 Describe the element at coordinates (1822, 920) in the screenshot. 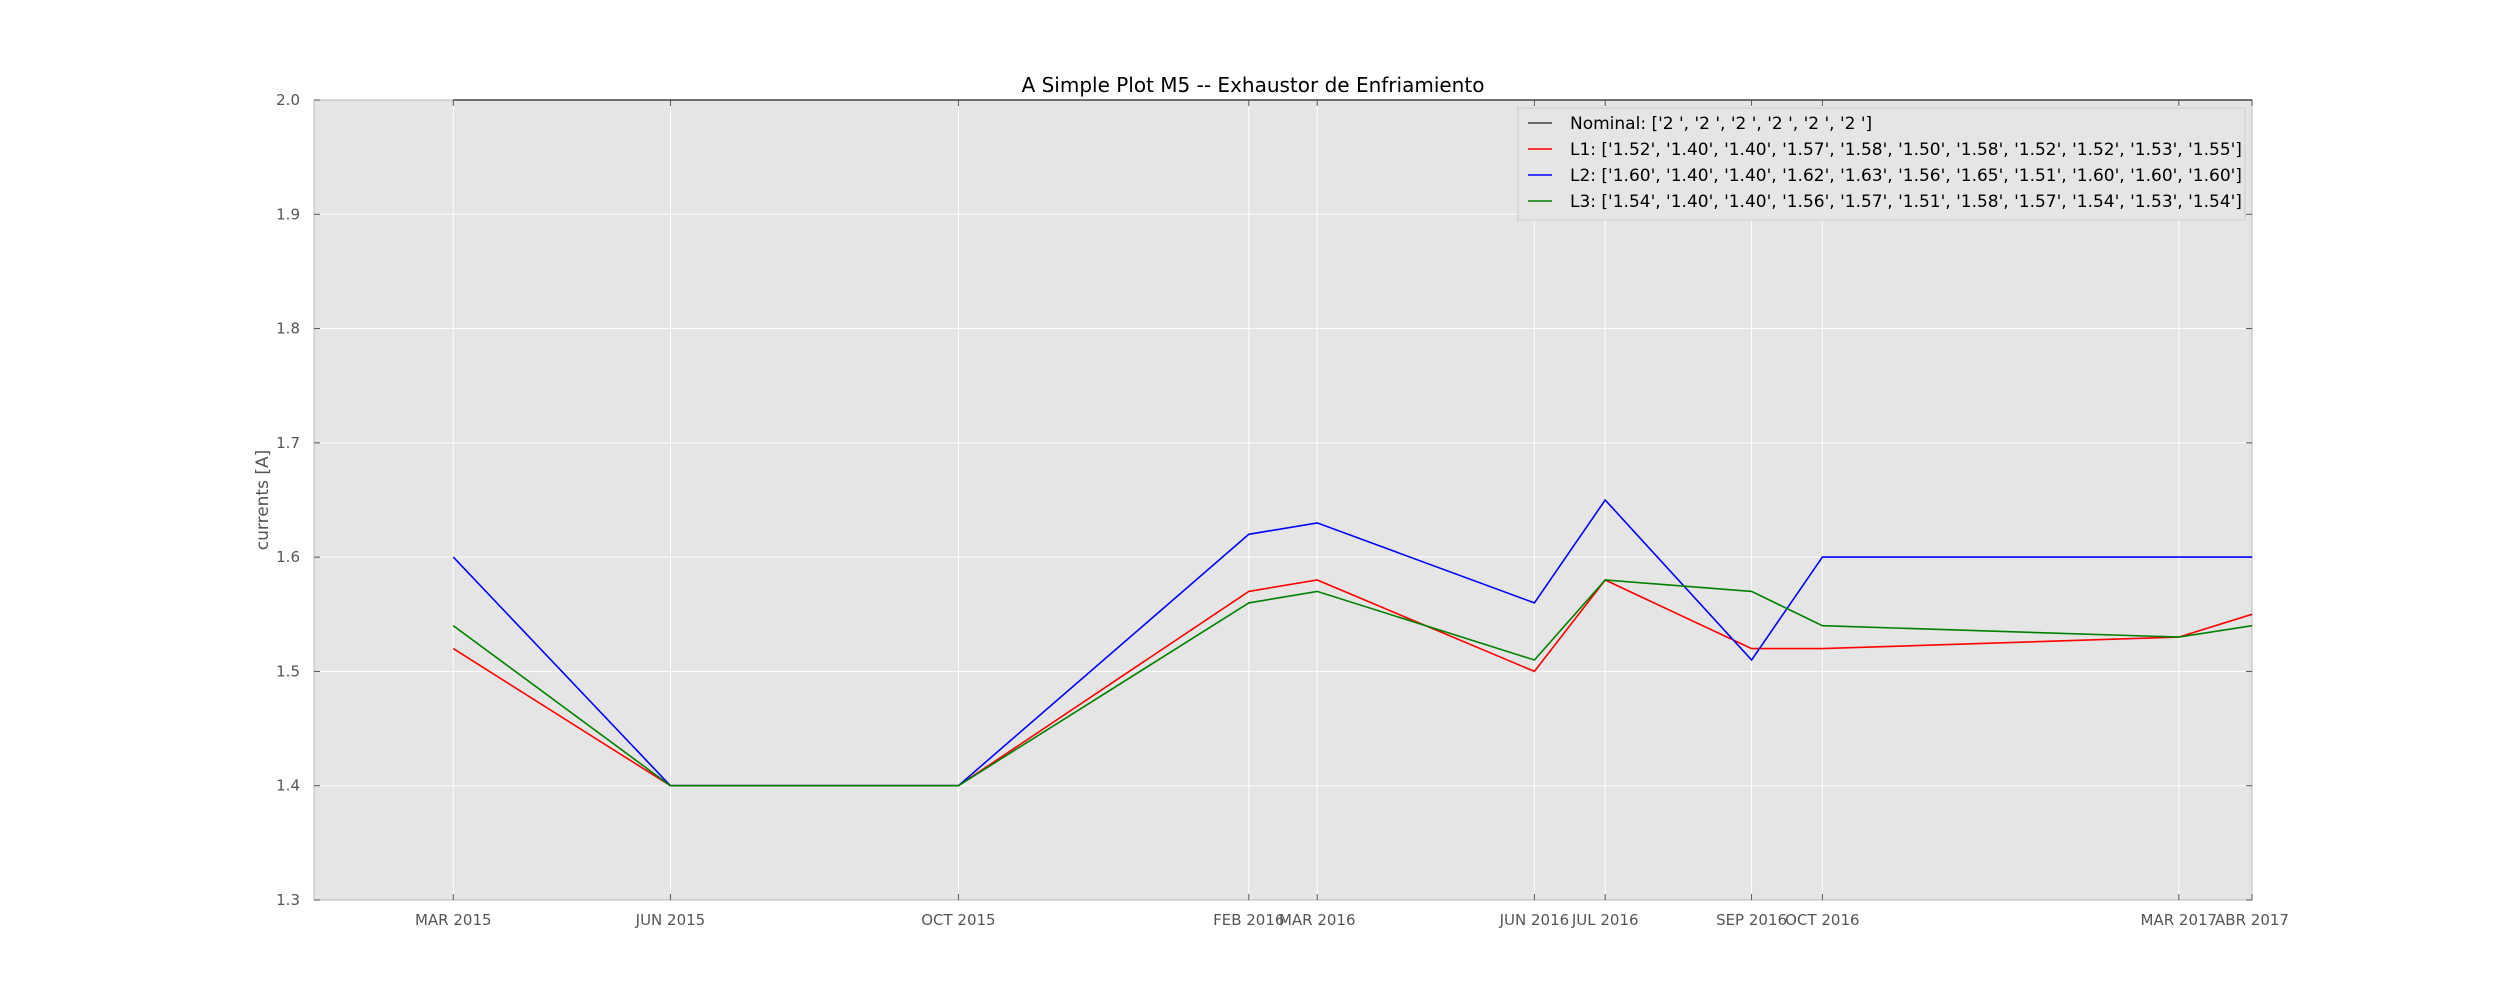

I see `x-tick-label: OCT 2016` at that location.